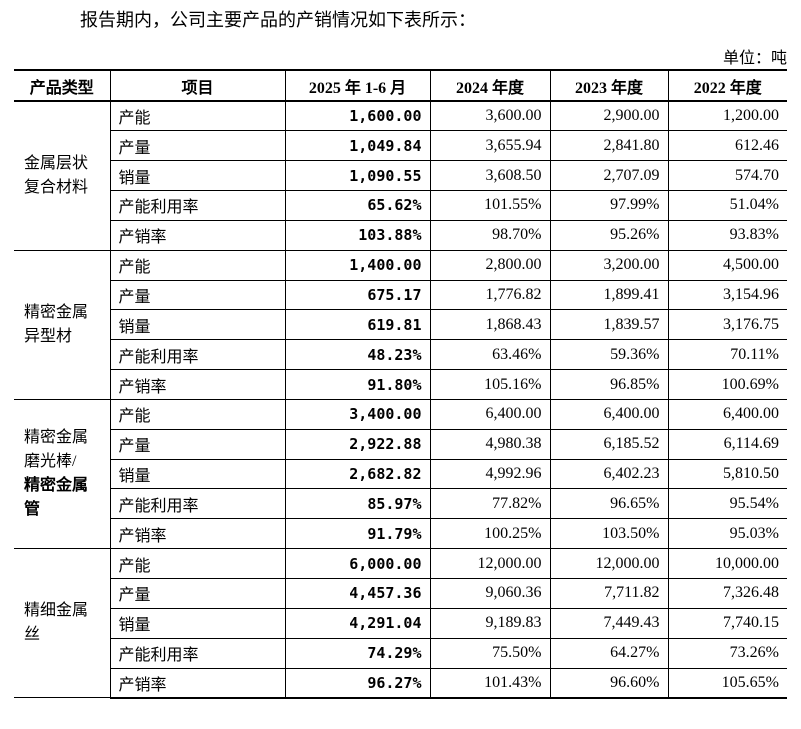 This screenshot has width=801, height=729. I want to click on value-cell: 59.36%, so click(609, 355).